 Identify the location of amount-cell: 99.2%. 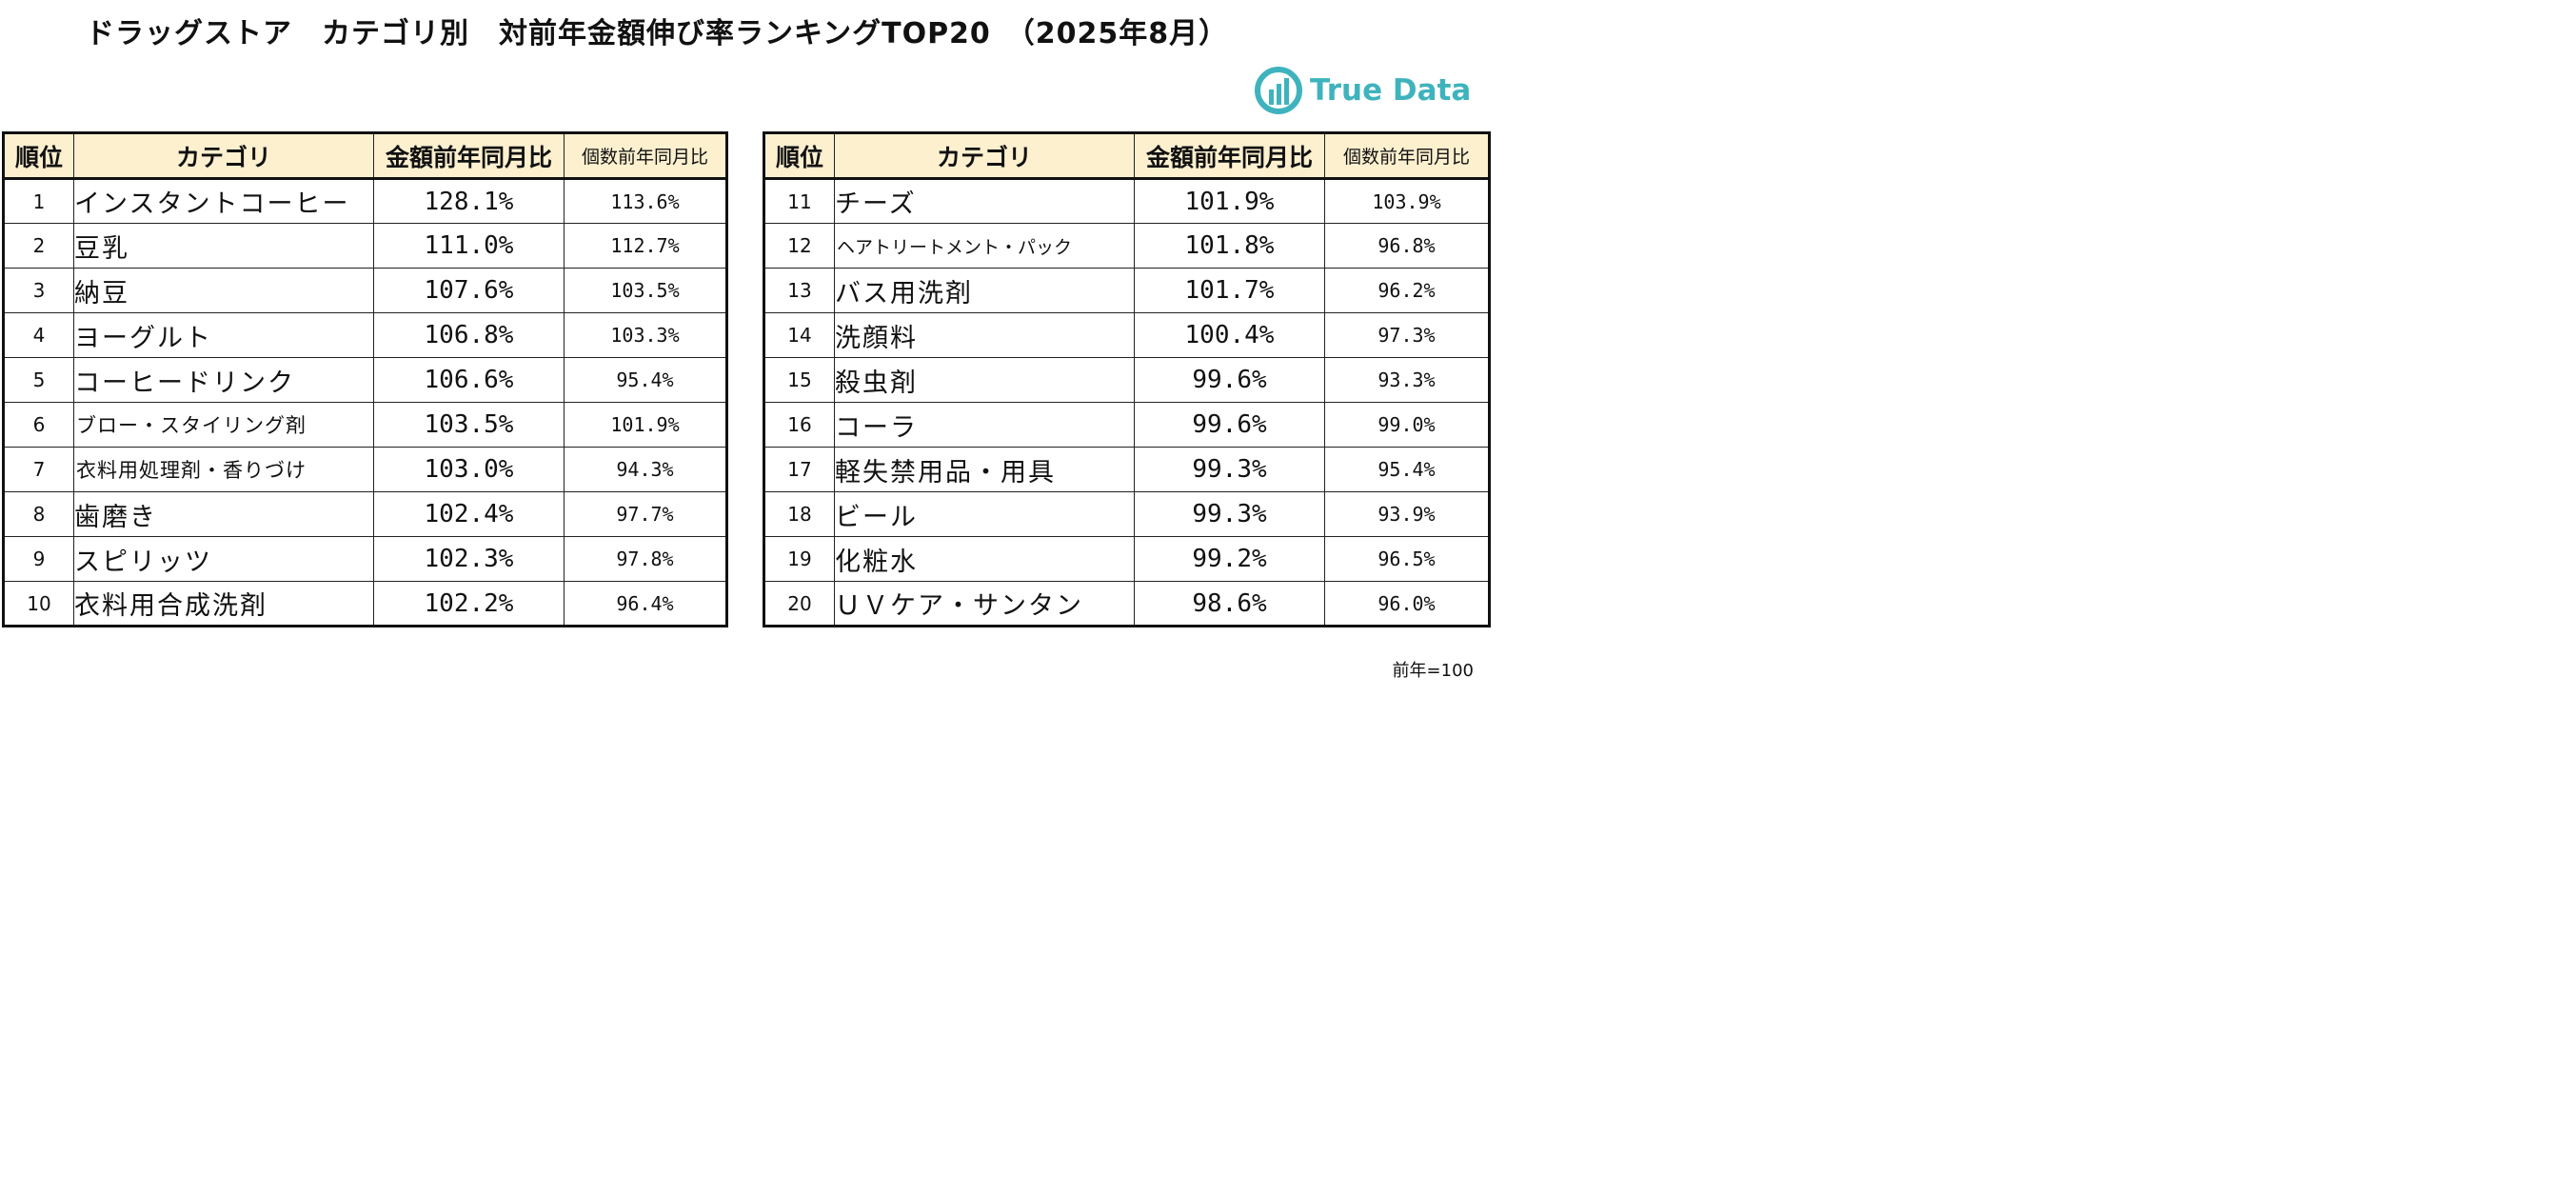
(1229, 559).